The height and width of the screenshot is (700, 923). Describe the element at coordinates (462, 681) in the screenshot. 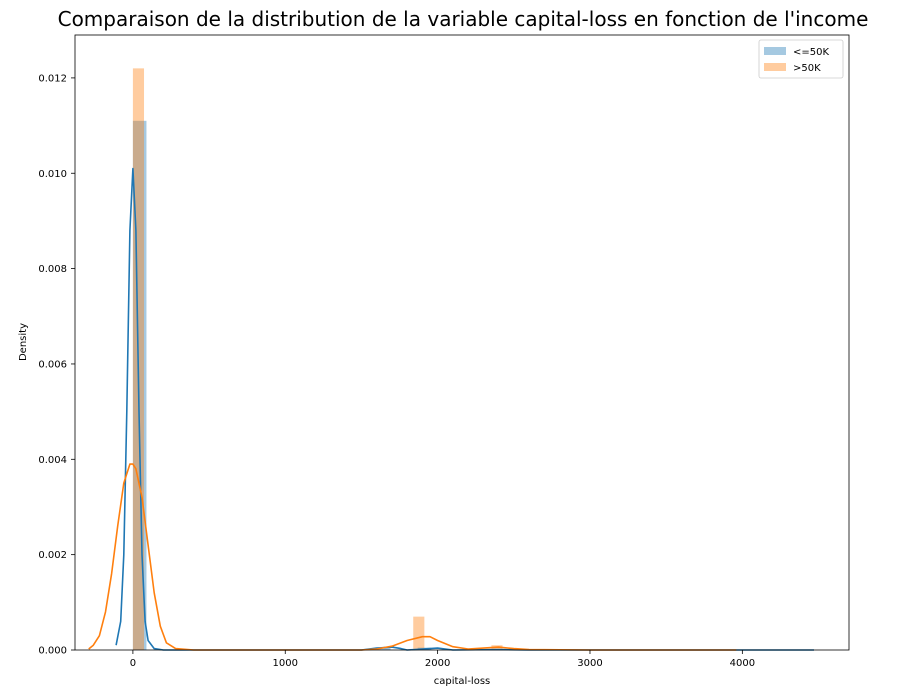

I see `x-axis-label: capital-loss` at that location.